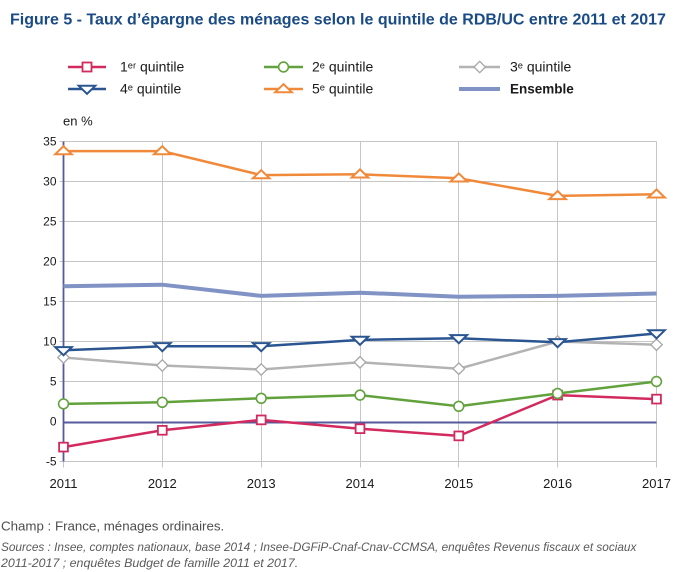 The image size is (698, 572). Describe the element at coordinates (53, 422) in the screenshot. I see `svg-text: 0` at that location.